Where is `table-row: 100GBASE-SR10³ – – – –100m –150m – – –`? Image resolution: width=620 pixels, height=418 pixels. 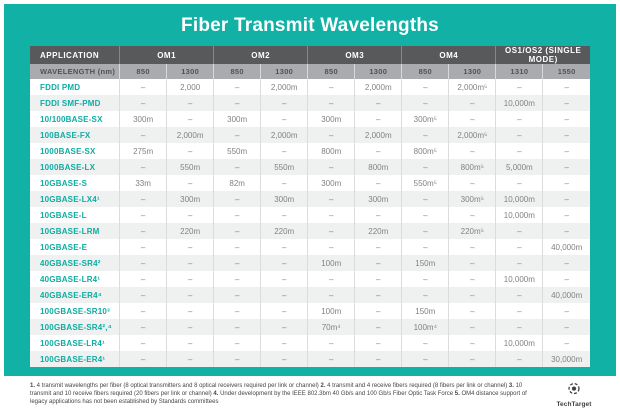 table-row: 100GBASE-SR10³ – – – –100m –150m – – – is located at coordinates (310, 311).